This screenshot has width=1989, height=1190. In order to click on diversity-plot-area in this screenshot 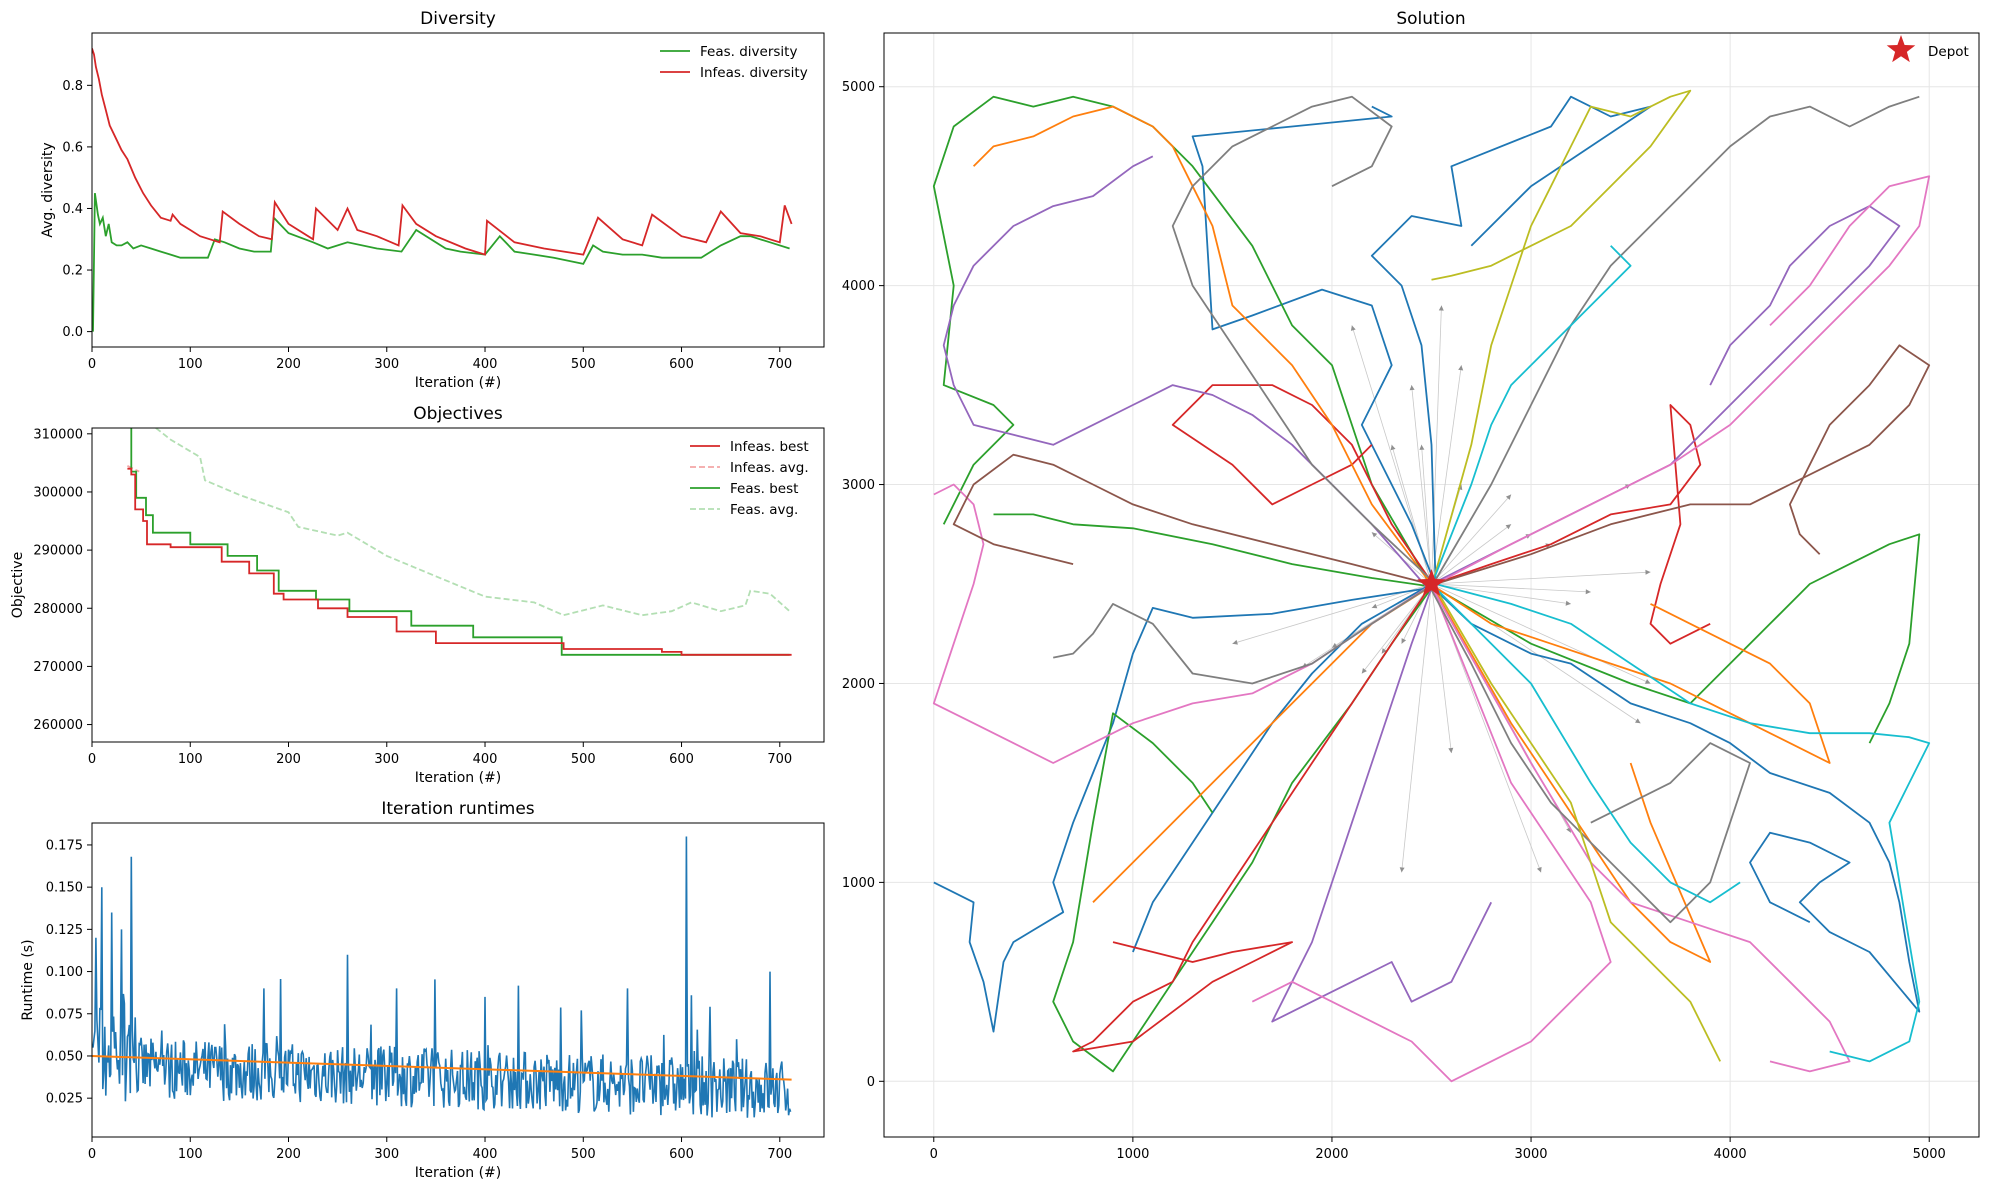, I will do `click(442, 189)`.